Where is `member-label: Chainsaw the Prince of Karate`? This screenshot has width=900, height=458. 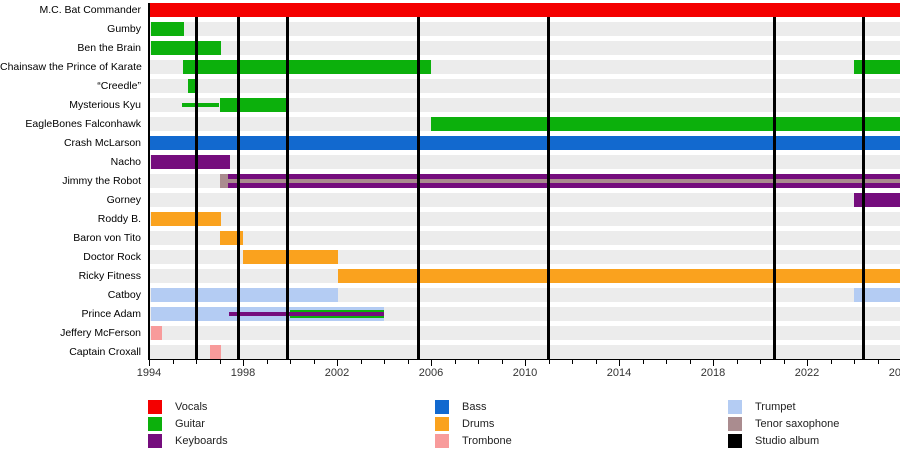
member-label: Chainsaw the Prince of Karate is located at coordinates (71, 66).